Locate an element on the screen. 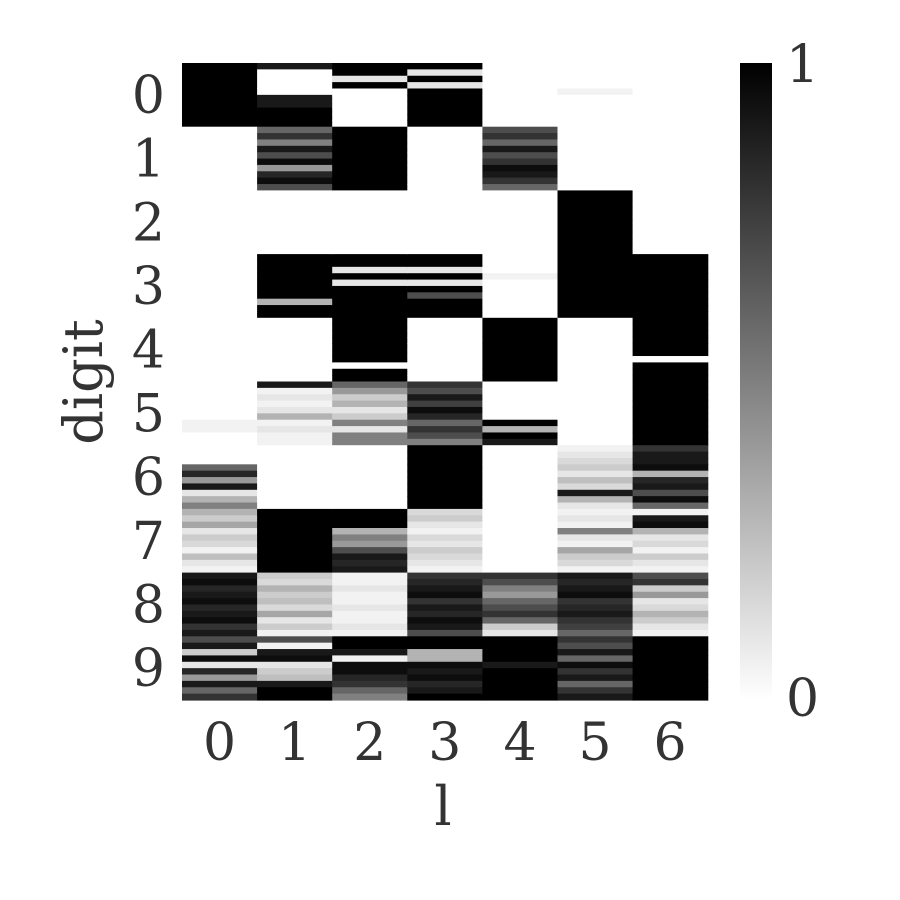 The width and height of the screenshot is (900, 900). colorbar-min-label: 0 is located at coordinates (802, 699).